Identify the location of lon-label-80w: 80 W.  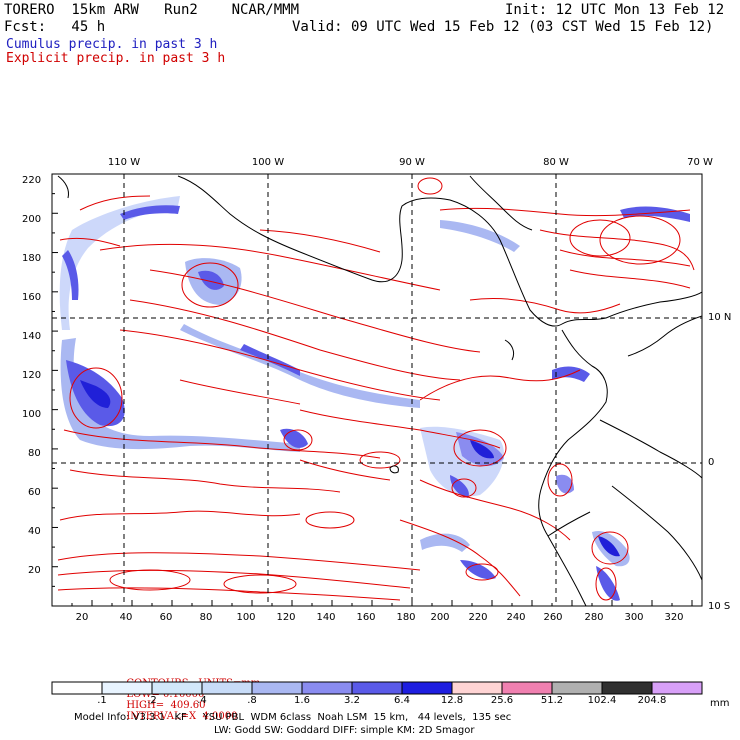
(556, 162).